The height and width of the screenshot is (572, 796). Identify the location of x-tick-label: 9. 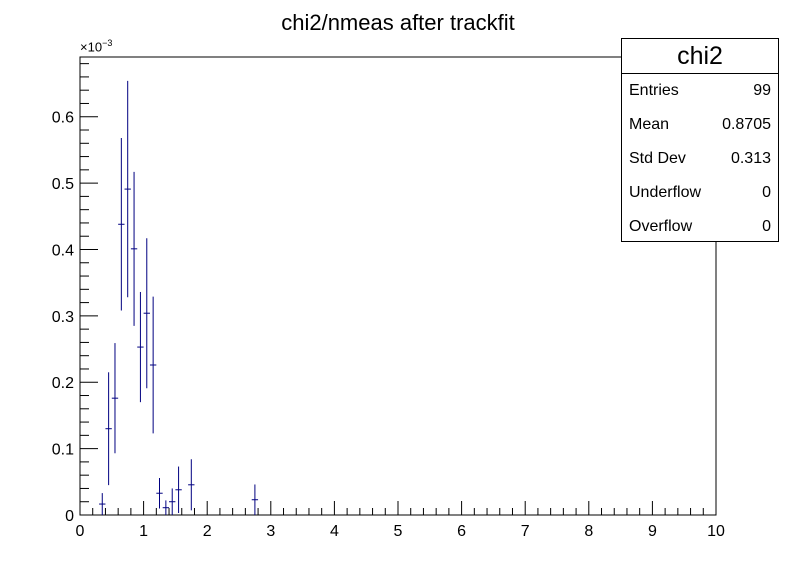
(652, 531).